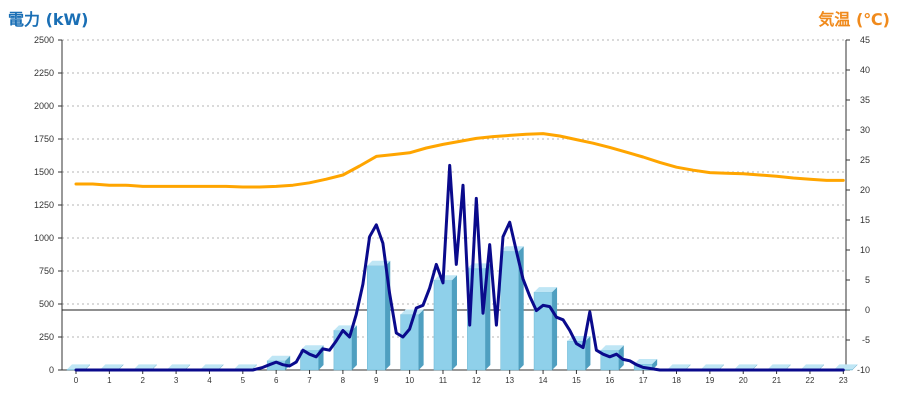 The image size is (900, 405). Describe the element at coordinates (476, 380) in the screenshot. I see `x-tick-label: 12` at that location.